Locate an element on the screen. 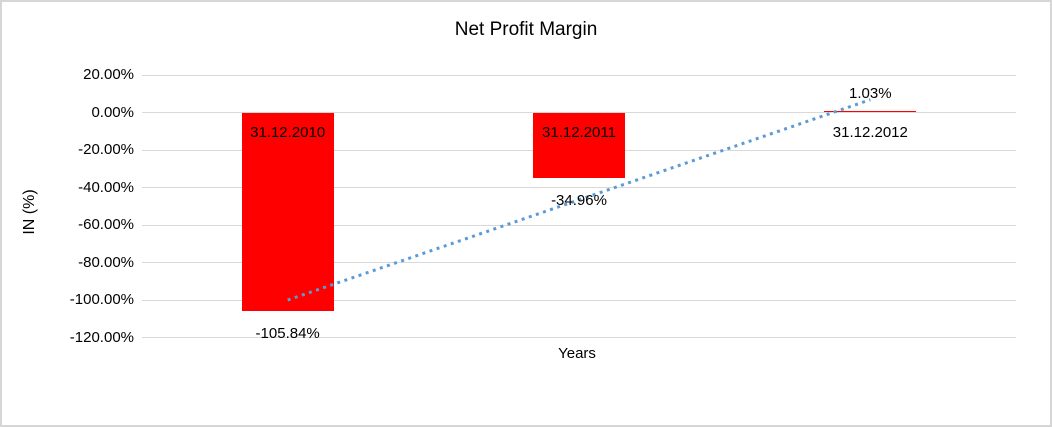  y-tick-label: -60.00% is located at coordinates (106, 224).